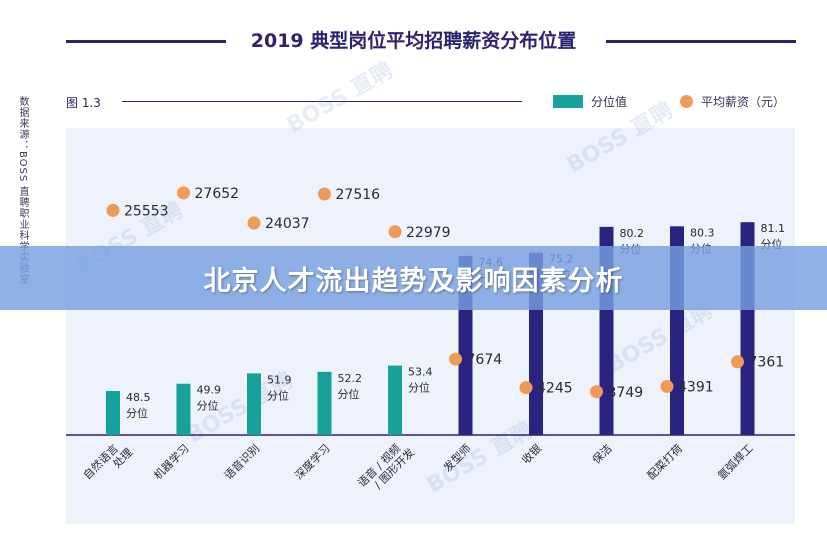  Describe the element at coordinates (701, 41) in the screenshot. I see `header-rule-right` at that location.